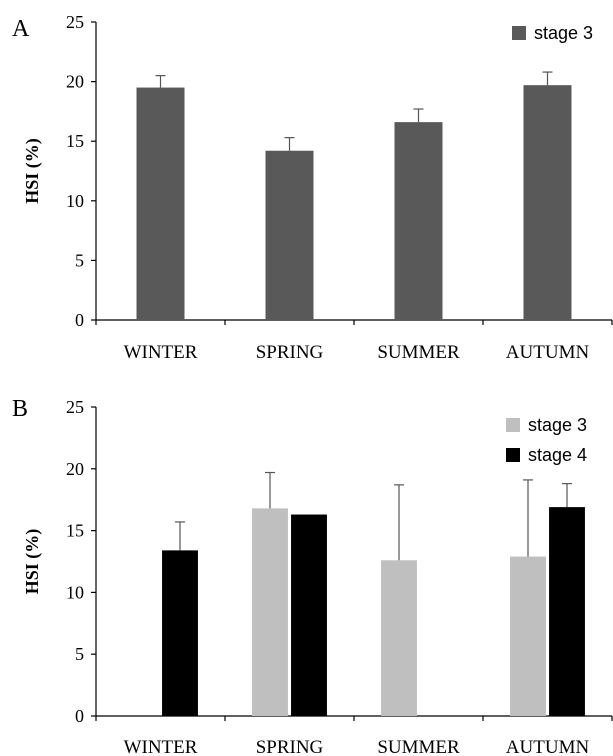 This screenshot has width=613, height=756. Describe the element at coordinates (160, 203) in the screenshot. I see `bar-stage-3-winter` at that location.